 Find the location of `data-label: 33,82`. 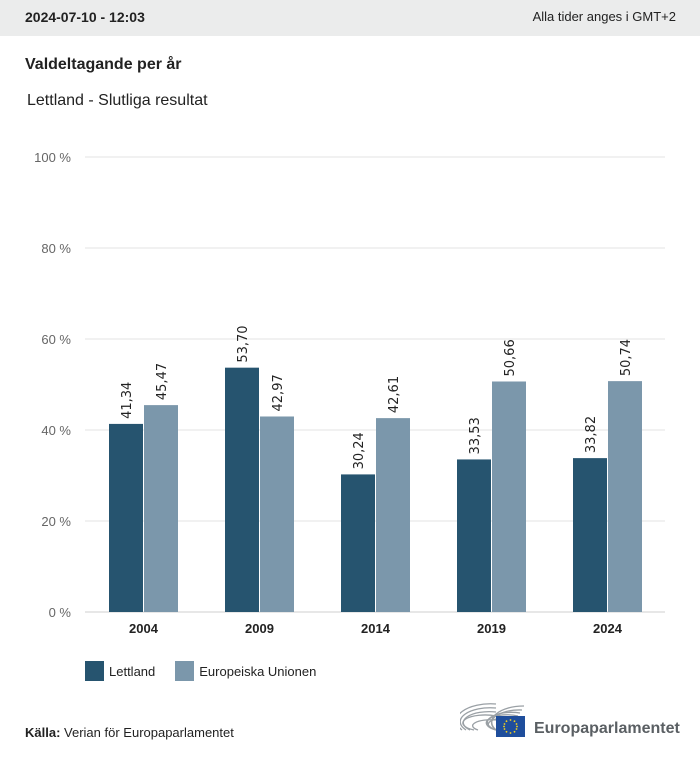

data-label: 33,82 is located at coordinates (591, 434).